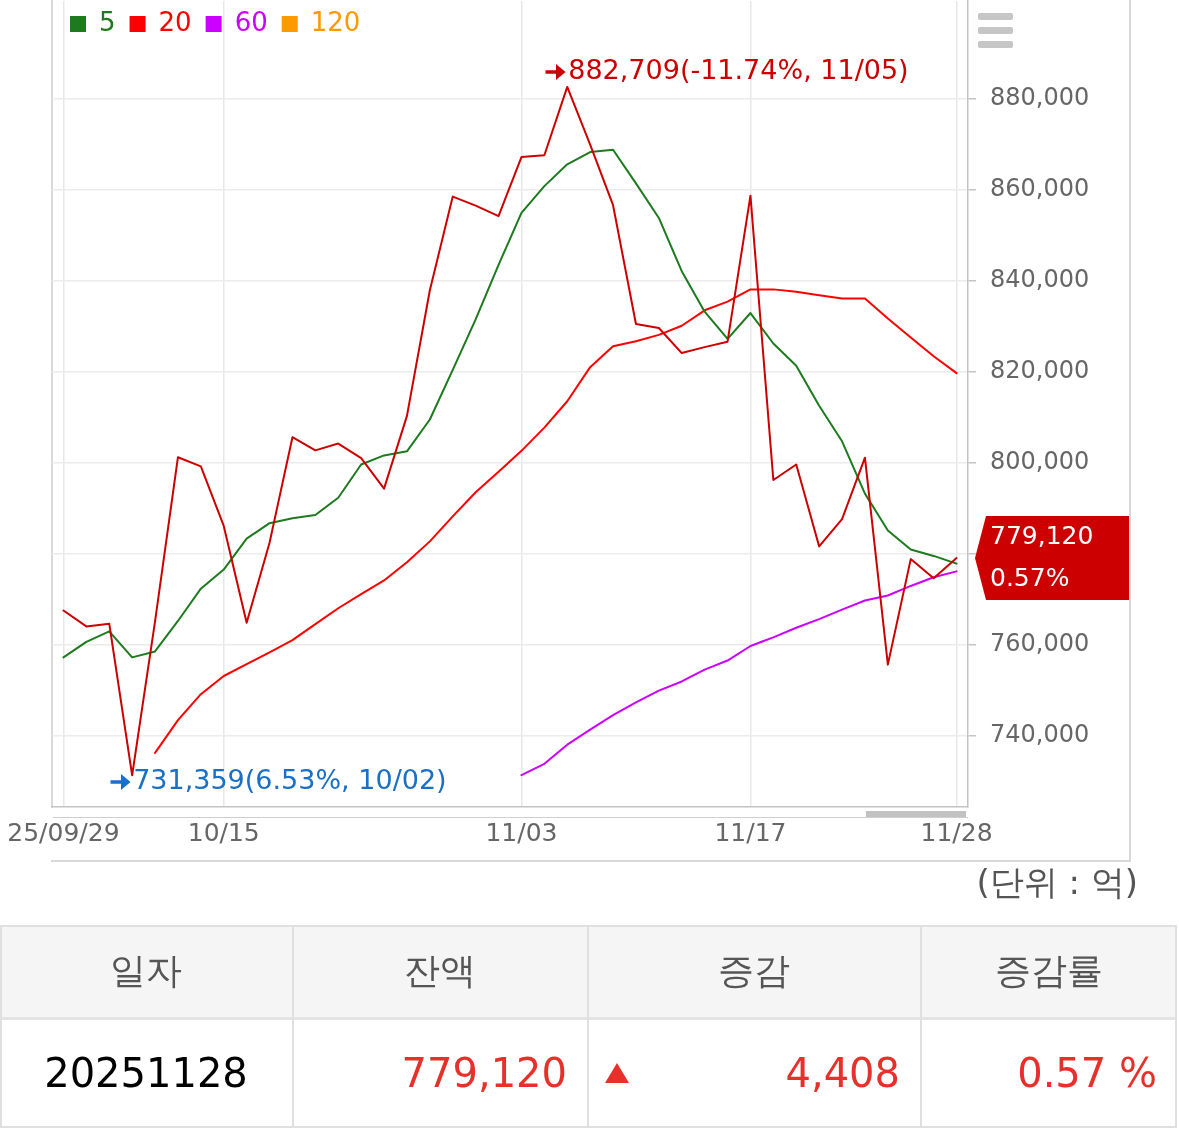 This screenshot has width=1179, height=1131. What do you see at coordinates (738, 69) in the screenshot?
I see `data-label: 882,709(-11.74%, 11/05)` at bounding box center [738, 69].